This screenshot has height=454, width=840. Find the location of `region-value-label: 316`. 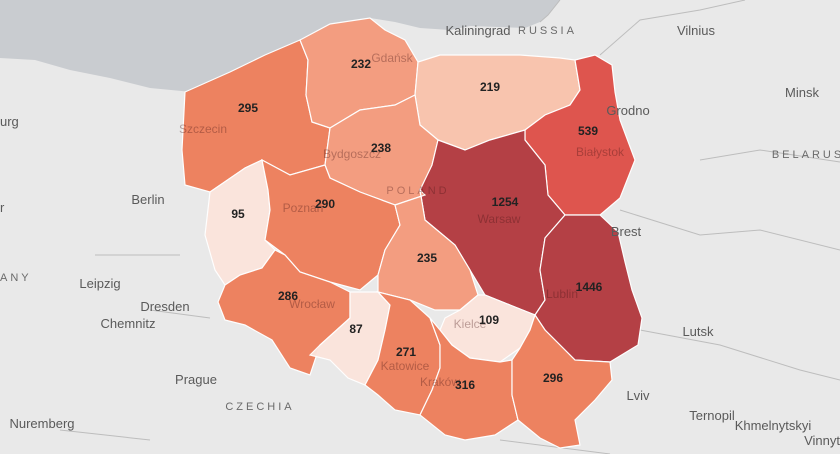

region-value-label: 316 is located at coordinates (465, 385).